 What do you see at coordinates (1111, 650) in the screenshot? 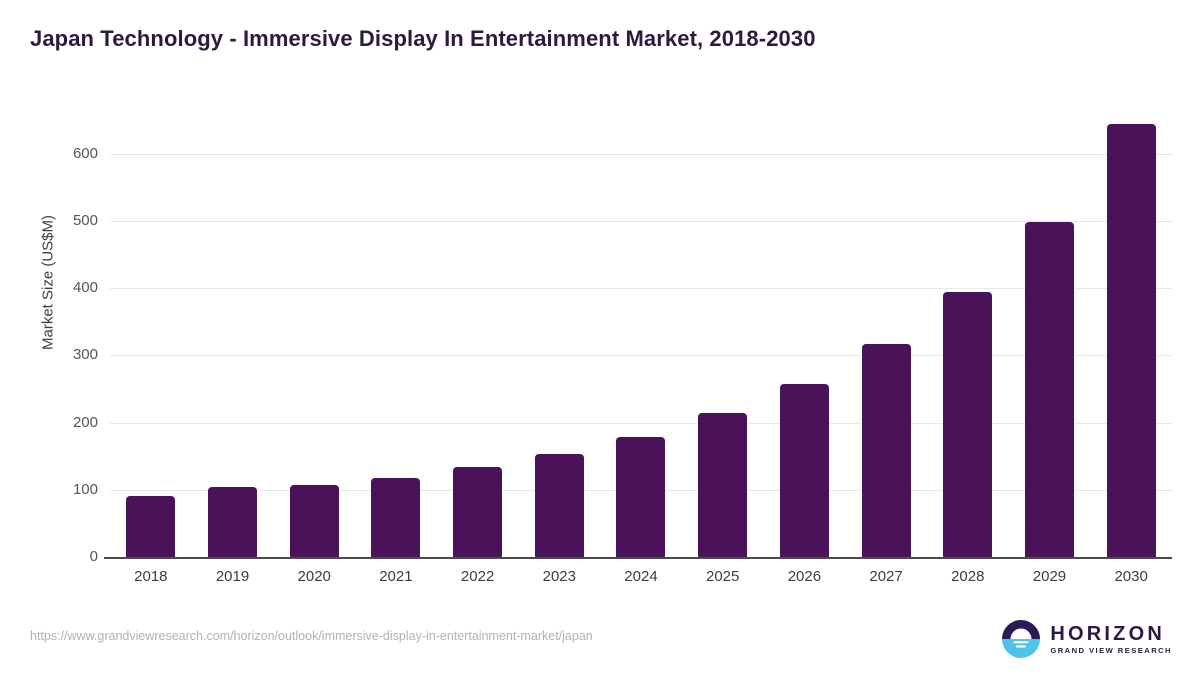
I see `logo-subtitle: GRAND VIEW RESEARCH` at bounding box center [1111, 650].